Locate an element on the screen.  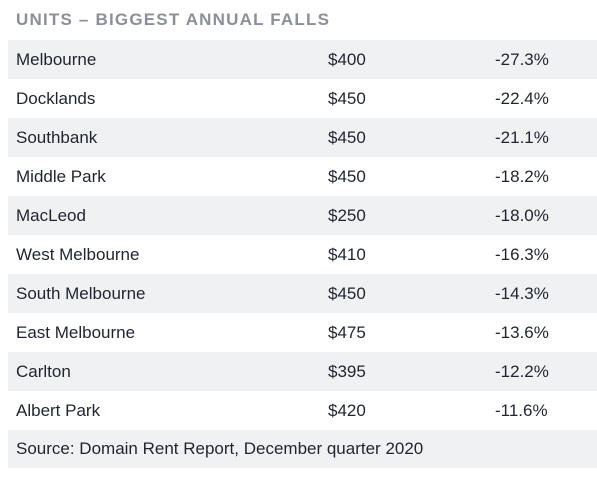
change-cell: -21.1% is located at coordinates (522, 137).